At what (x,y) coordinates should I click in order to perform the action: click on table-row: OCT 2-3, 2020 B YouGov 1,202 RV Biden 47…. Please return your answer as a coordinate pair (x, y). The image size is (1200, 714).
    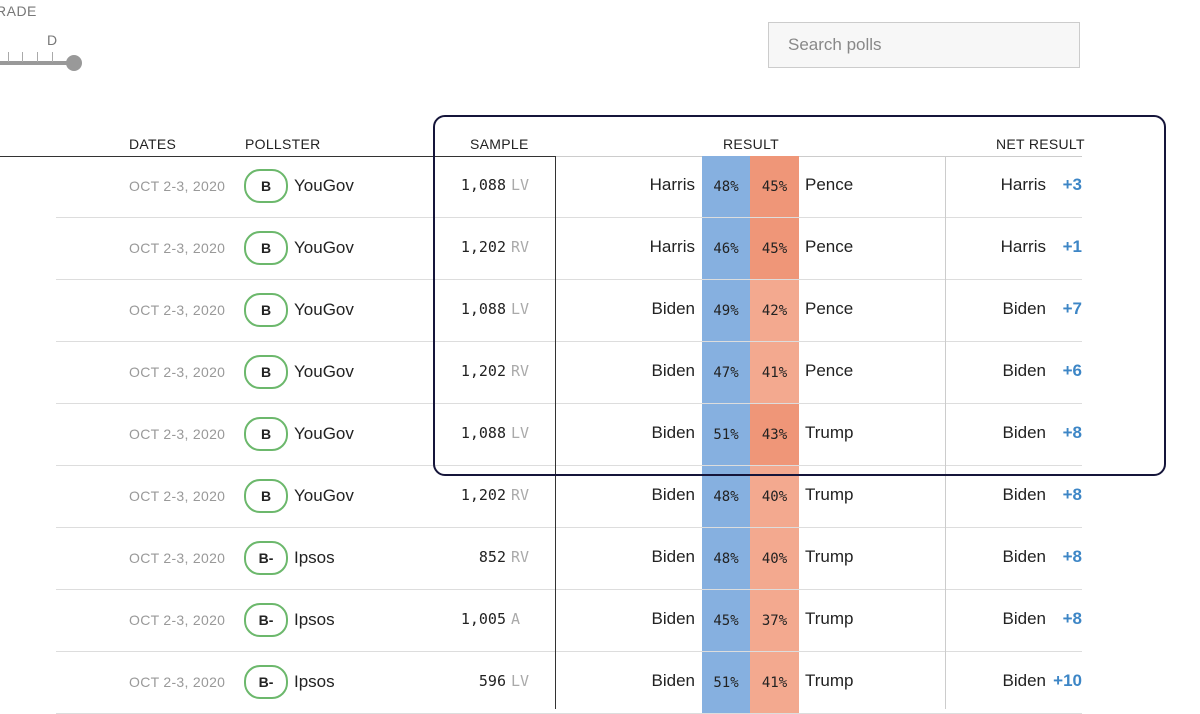
    Looking at the image, I should click on (600, 373).